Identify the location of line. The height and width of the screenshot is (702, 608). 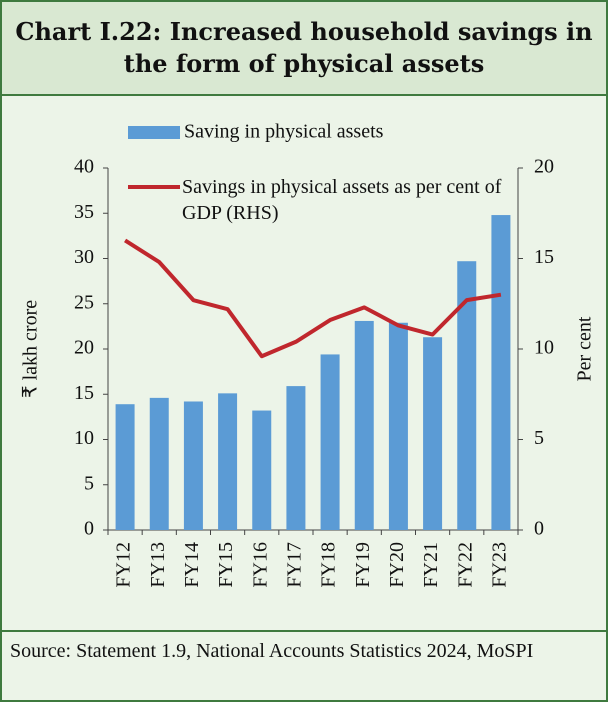
(313, 298).